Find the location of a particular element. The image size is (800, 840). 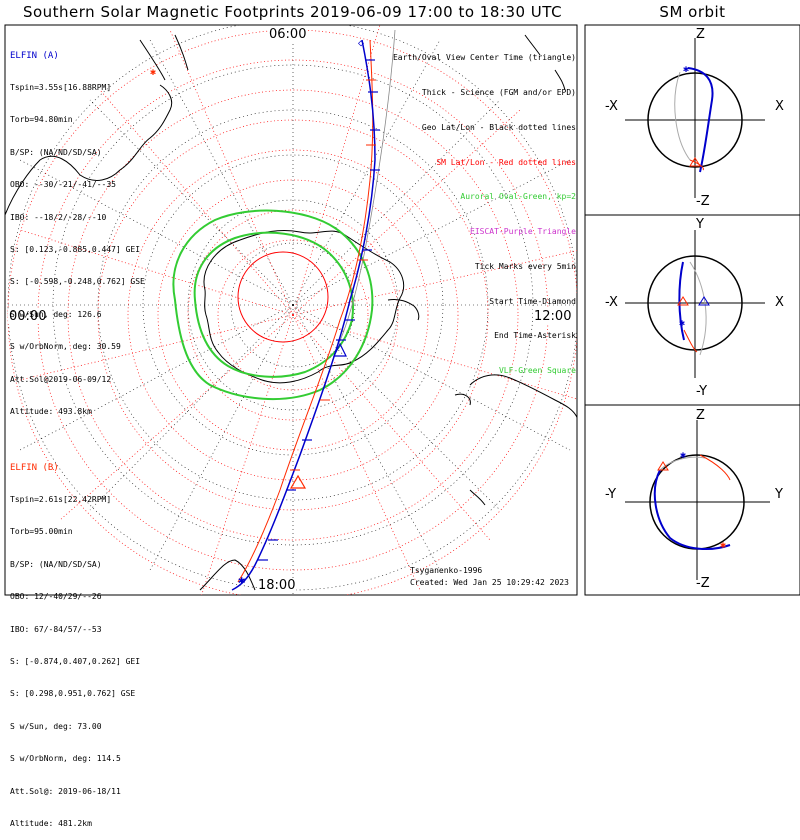

elfin-b-end-asterisk: ✱ is located at coordinates (153, 72).